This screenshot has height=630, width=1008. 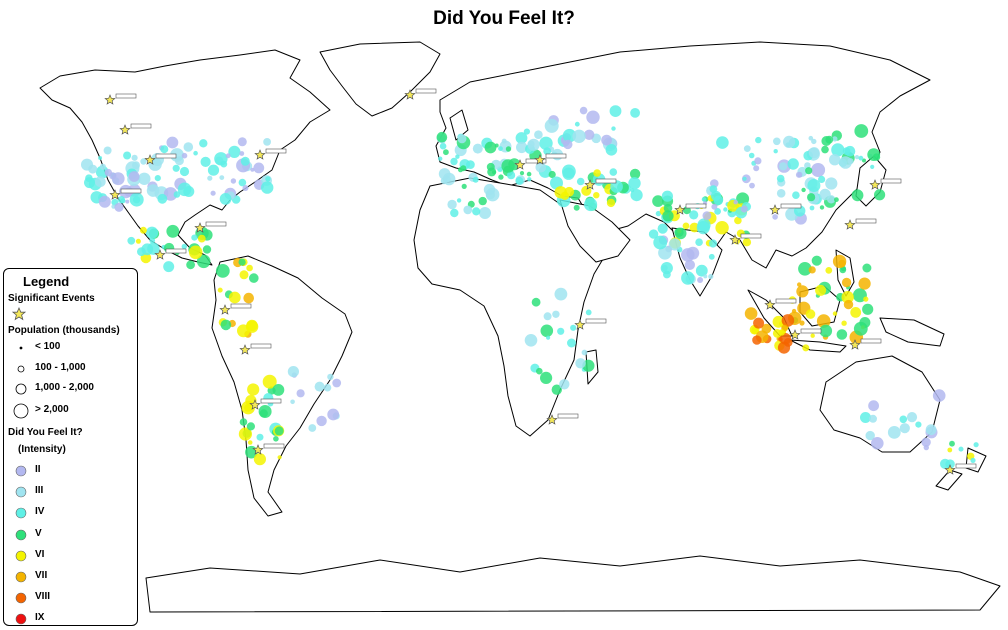 I want to click on population-circle-icon, so click(x=21, y=348).